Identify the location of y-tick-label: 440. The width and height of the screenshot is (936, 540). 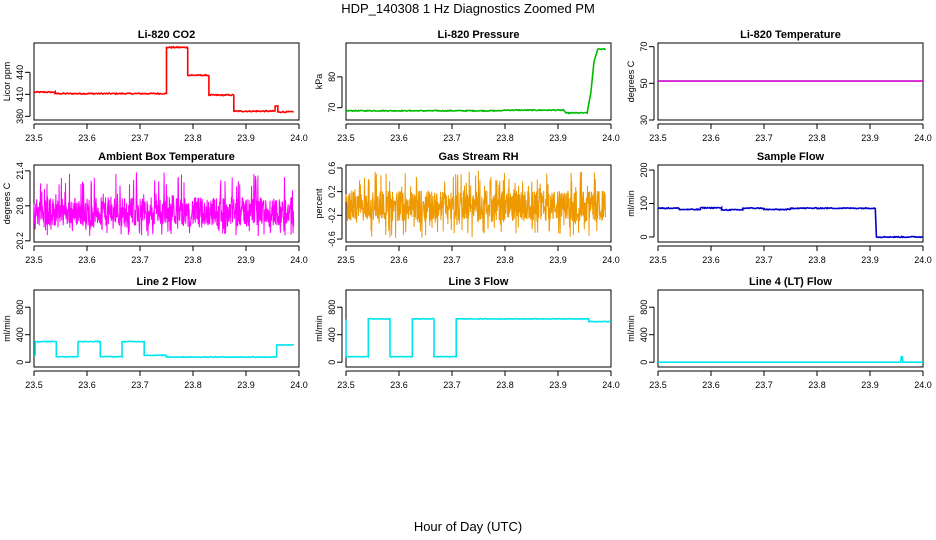
(20, 72).